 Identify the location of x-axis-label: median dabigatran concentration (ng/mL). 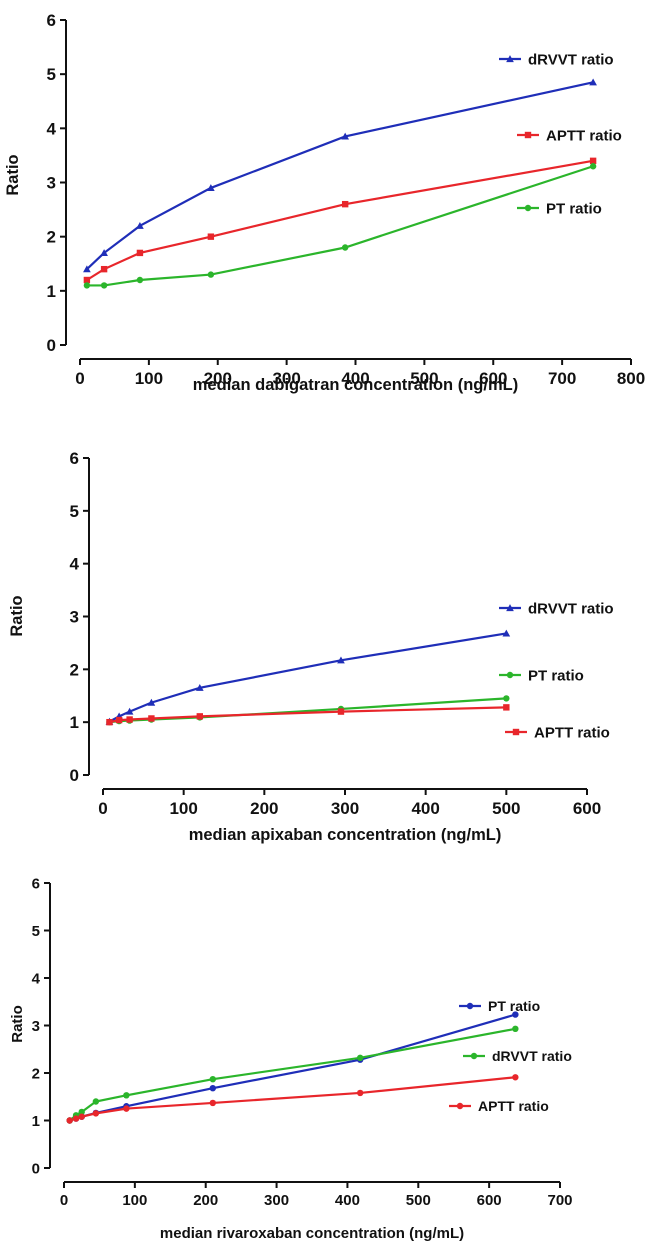
(355, 385).